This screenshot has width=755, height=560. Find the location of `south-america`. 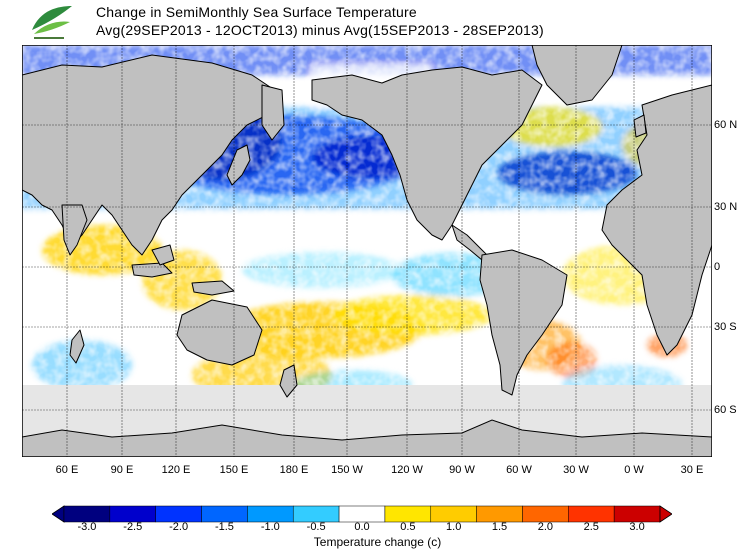

south-america is located at coordinates (523, 322).